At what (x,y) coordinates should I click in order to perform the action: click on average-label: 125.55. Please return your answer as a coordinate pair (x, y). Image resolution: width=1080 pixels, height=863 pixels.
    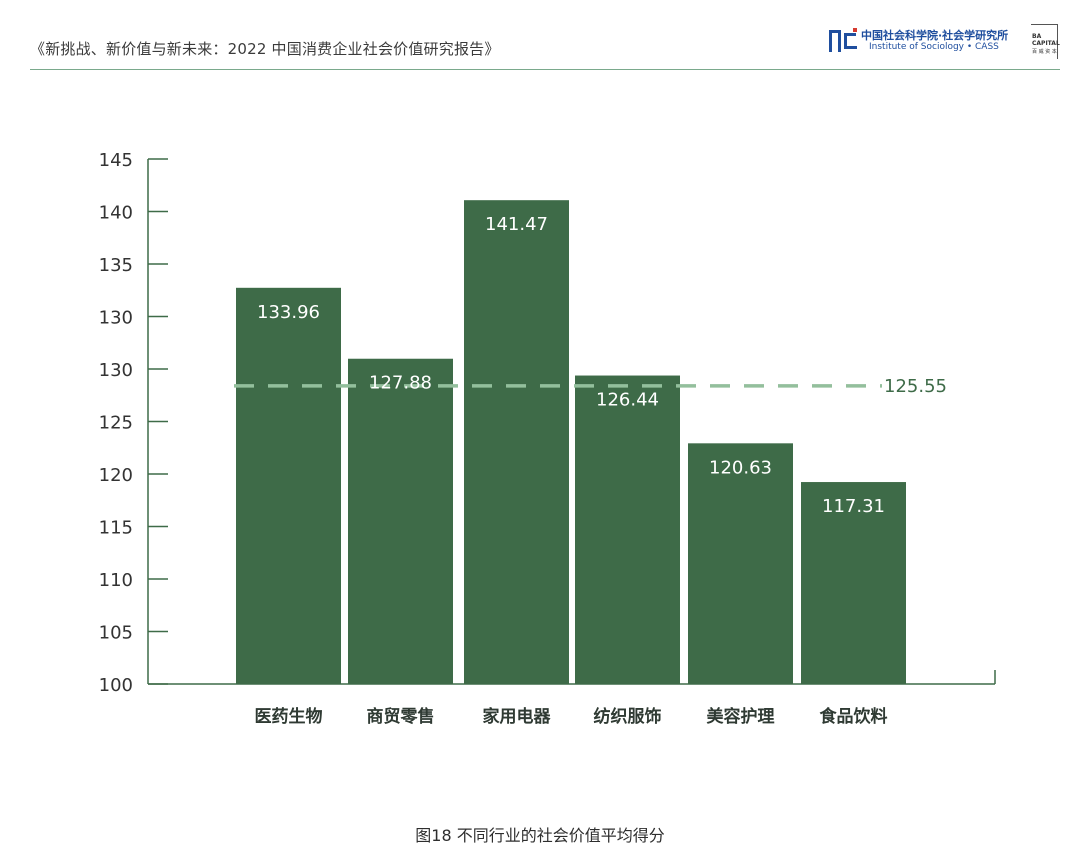
    Looking at the image, I should click on (915, 386).